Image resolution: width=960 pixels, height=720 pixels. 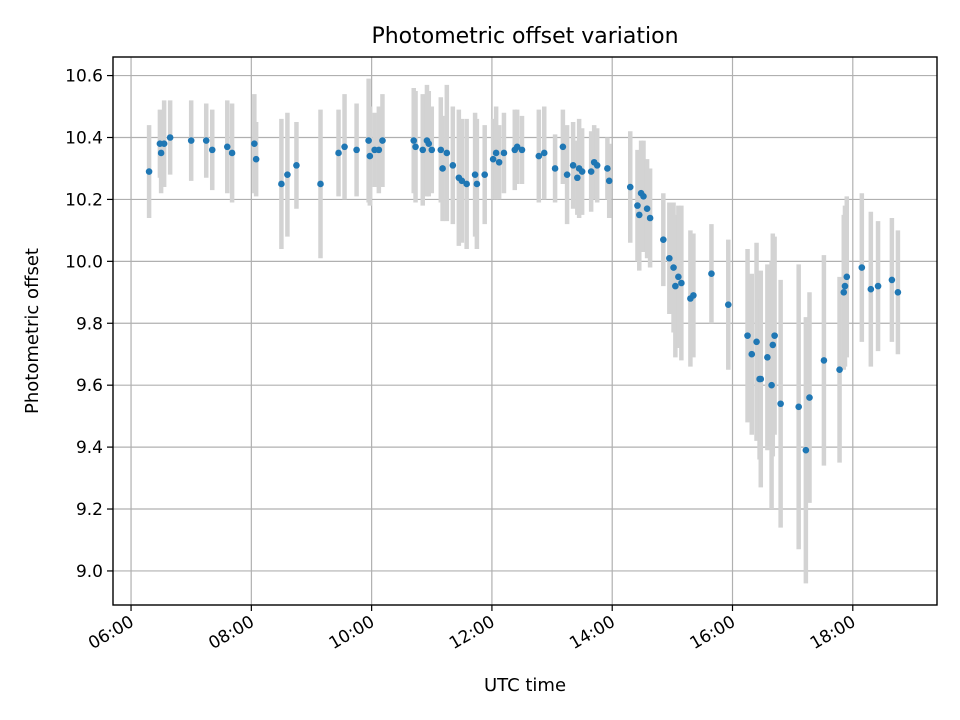 I want to click on y-tick-label: 10.6, so click(x=84, y=77).